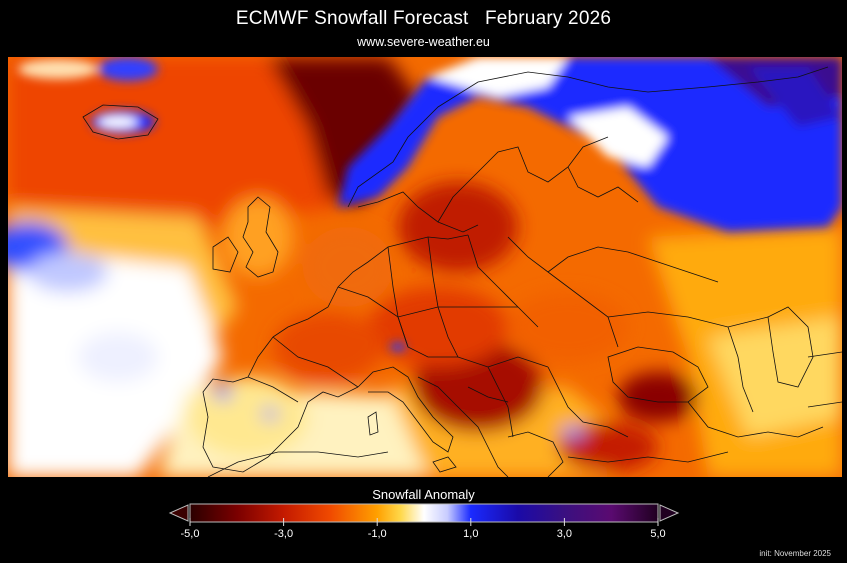 The image size is (847, 563). Describe the element at coordinates (423, 494) in the screenshot. I see `legend-title: Snowfall Anomaly` at that location.